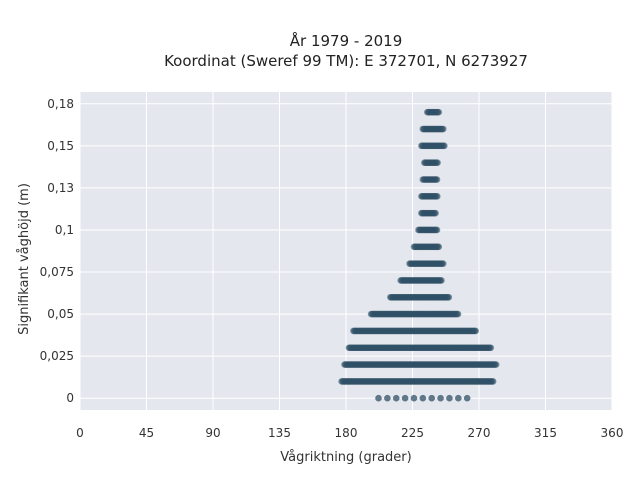  Describe the element at coordinates (212, 433) in the screenshot. I see `x-tick-label: 90` at that location.